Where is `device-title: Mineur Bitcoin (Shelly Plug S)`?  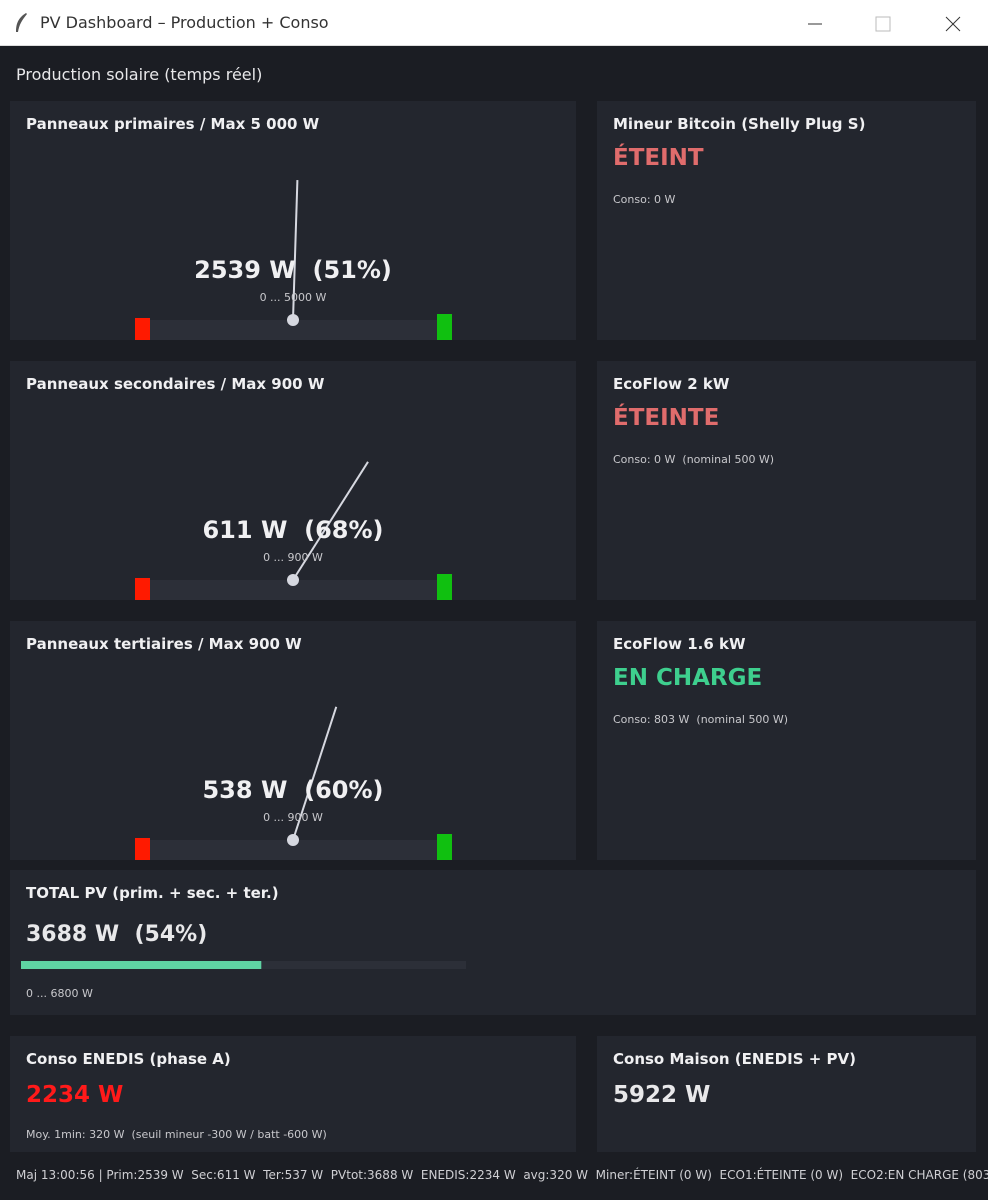 device-title: Mineur Bitcoin (Shelly Plug S) is located at coordinates (739, 124).